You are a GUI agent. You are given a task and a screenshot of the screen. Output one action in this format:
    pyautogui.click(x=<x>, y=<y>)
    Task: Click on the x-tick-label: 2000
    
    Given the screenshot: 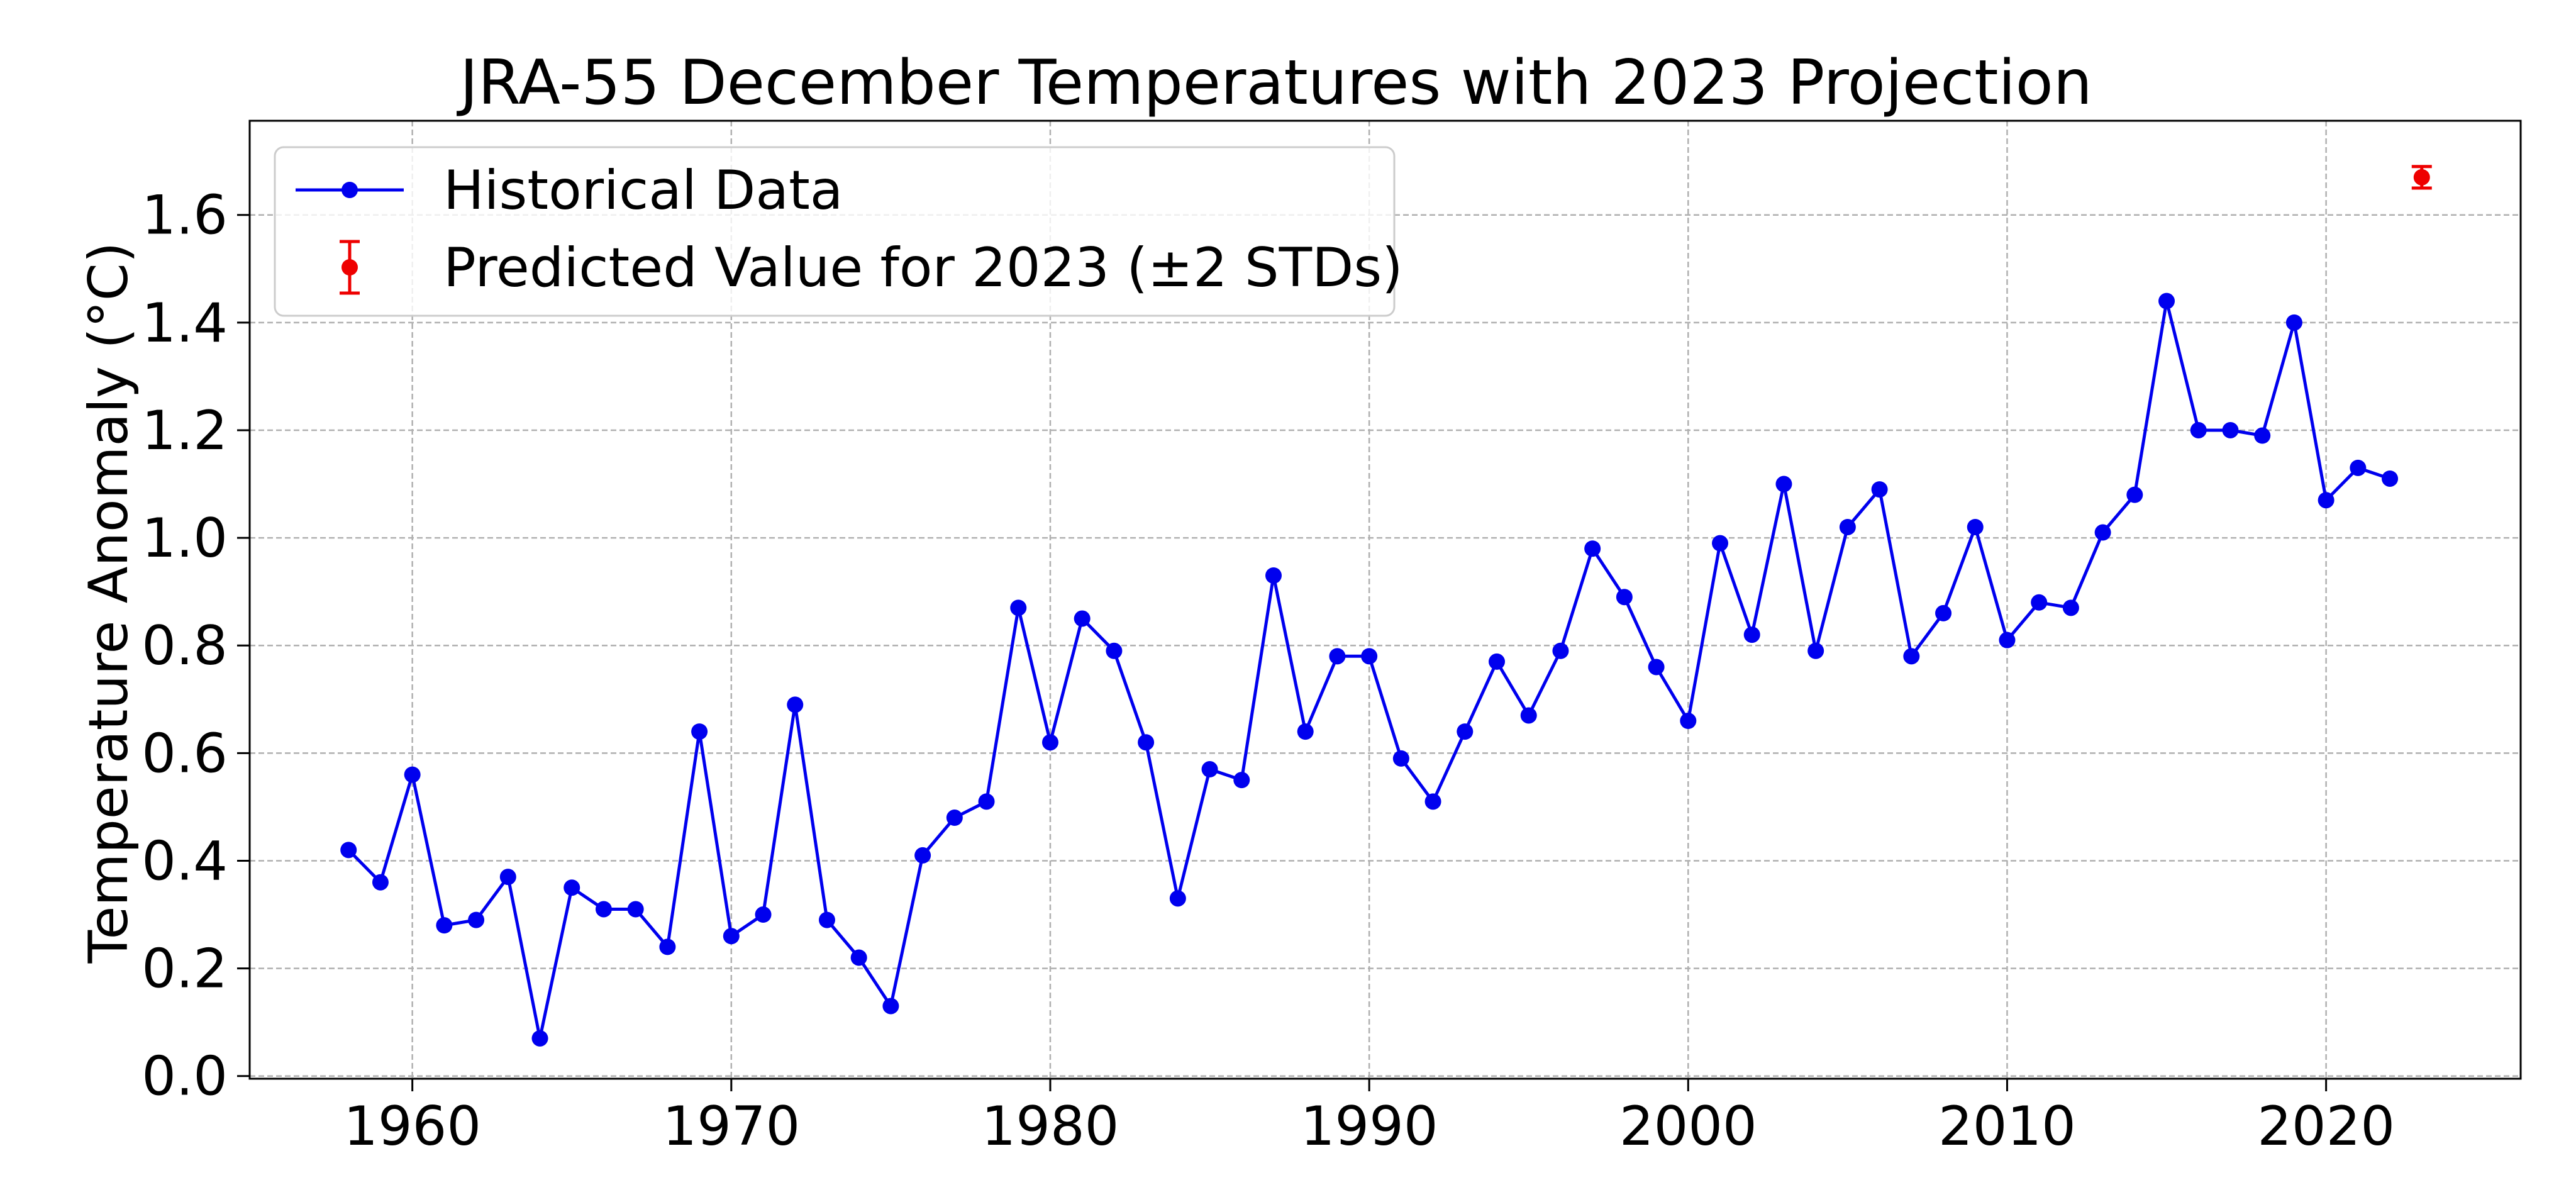 What is the action you would take?
    pyautogui.click(x=1688, y=1126)
    